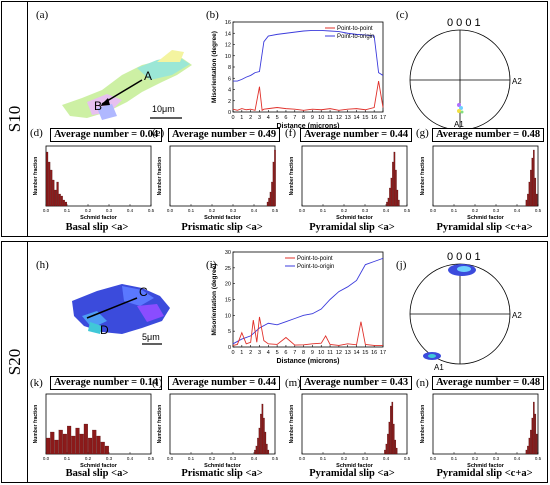 The height and width of the screenshot is (485, 550). What do you see at coordinates (454, 210) in the screenshot?
I see `x-tick-label: 0.1` at bounding box center [454, 210].